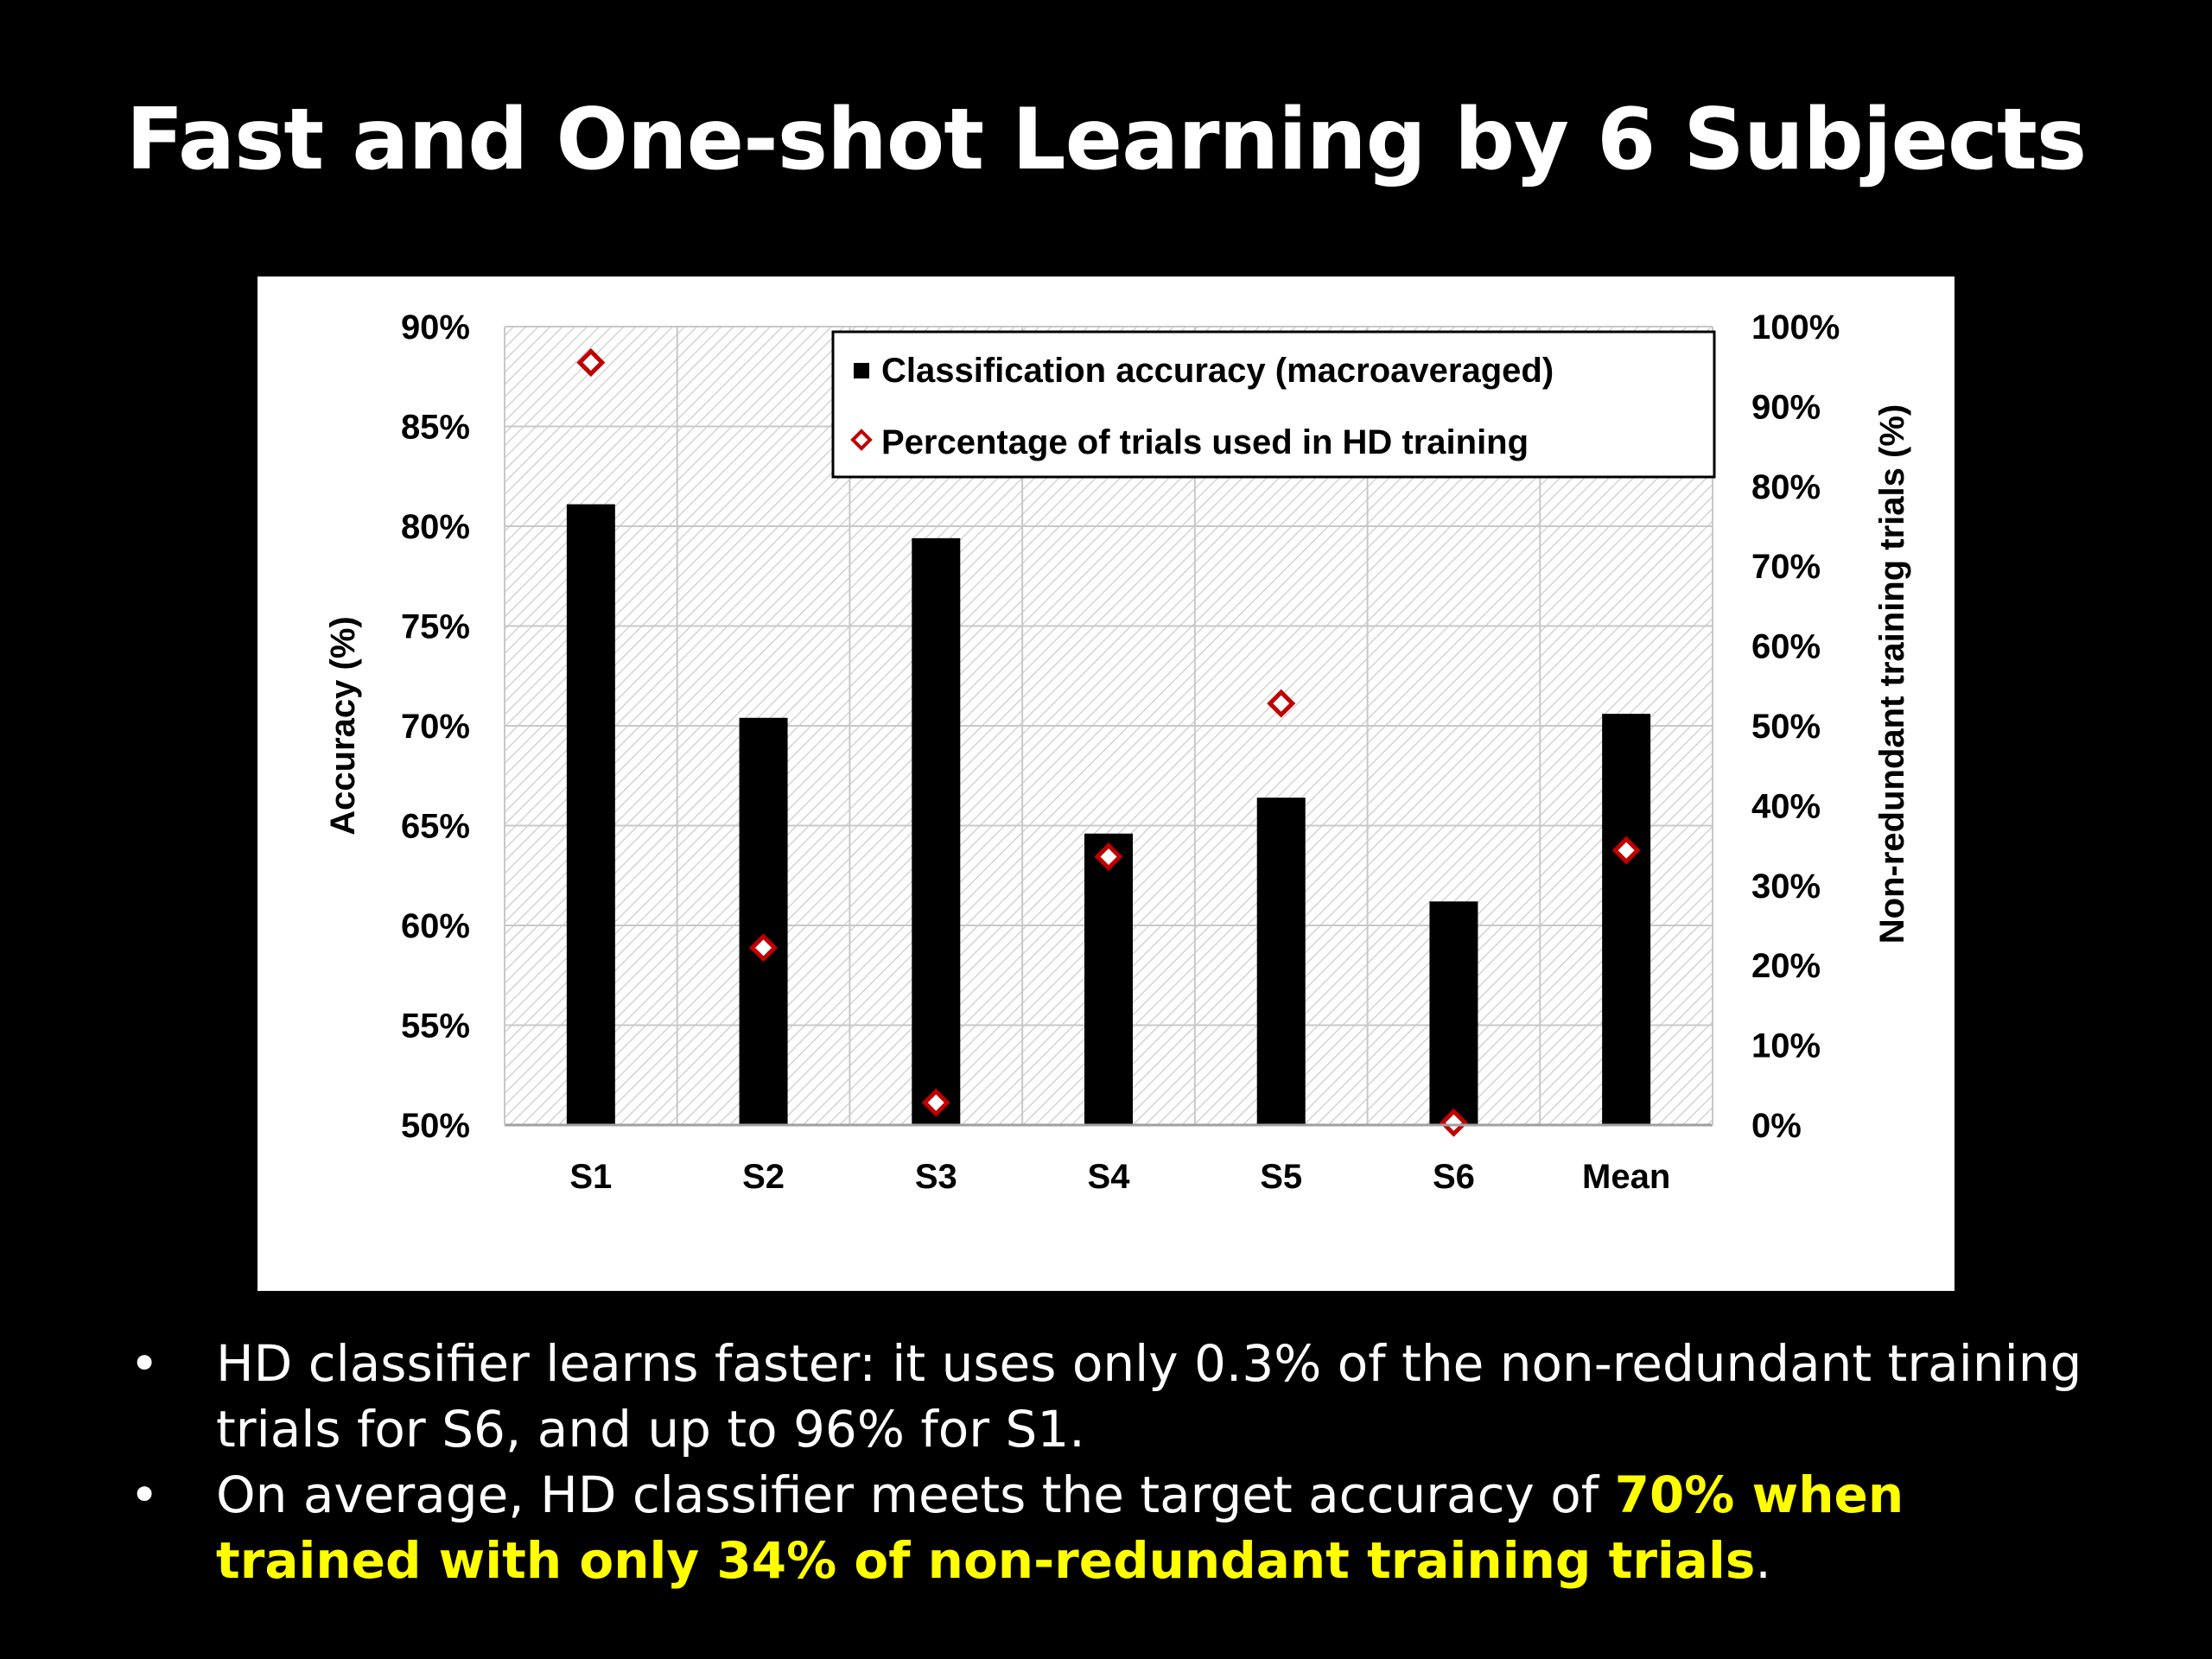  What do you see at coordinates (1786, 806) in the screenshot?
I see `y-right-tick-label: 40%` at bounding box center [1786, 806].